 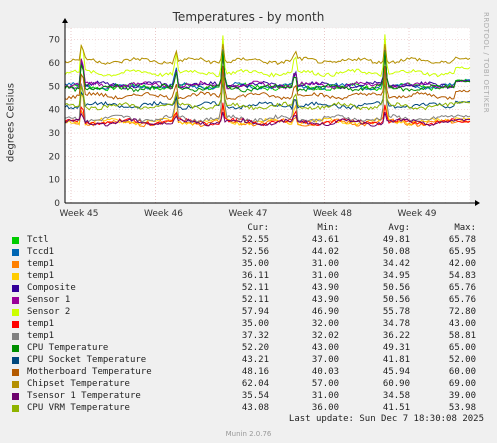 What do you see at coordinates (55, 87) in the screenshot?
I see `y-tick-label: 50` at bounding box center [55, 87].